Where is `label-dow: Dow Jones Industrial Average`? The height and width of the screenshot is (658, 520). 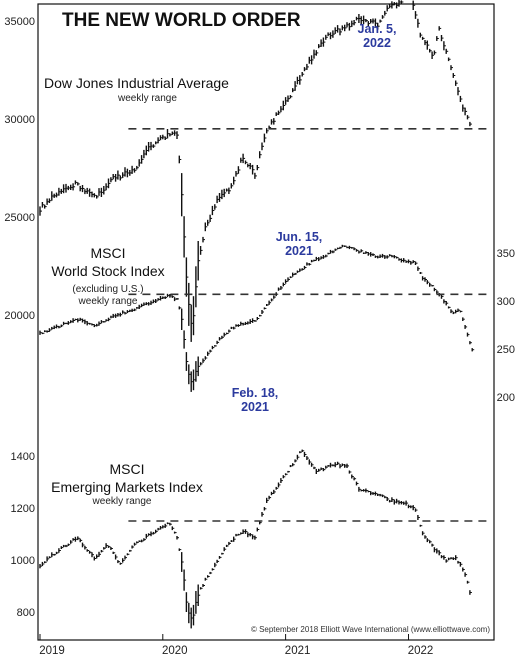 label-dow: Dow Jones Industrial Average is located at coordinates (136, 83).